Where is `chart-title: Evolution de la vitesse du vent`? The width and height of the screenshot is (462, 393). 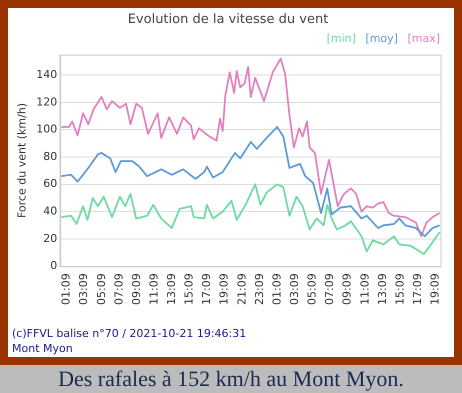
chart-title: Evolution de la vitesse du vent is located at coordinates (228, 20).